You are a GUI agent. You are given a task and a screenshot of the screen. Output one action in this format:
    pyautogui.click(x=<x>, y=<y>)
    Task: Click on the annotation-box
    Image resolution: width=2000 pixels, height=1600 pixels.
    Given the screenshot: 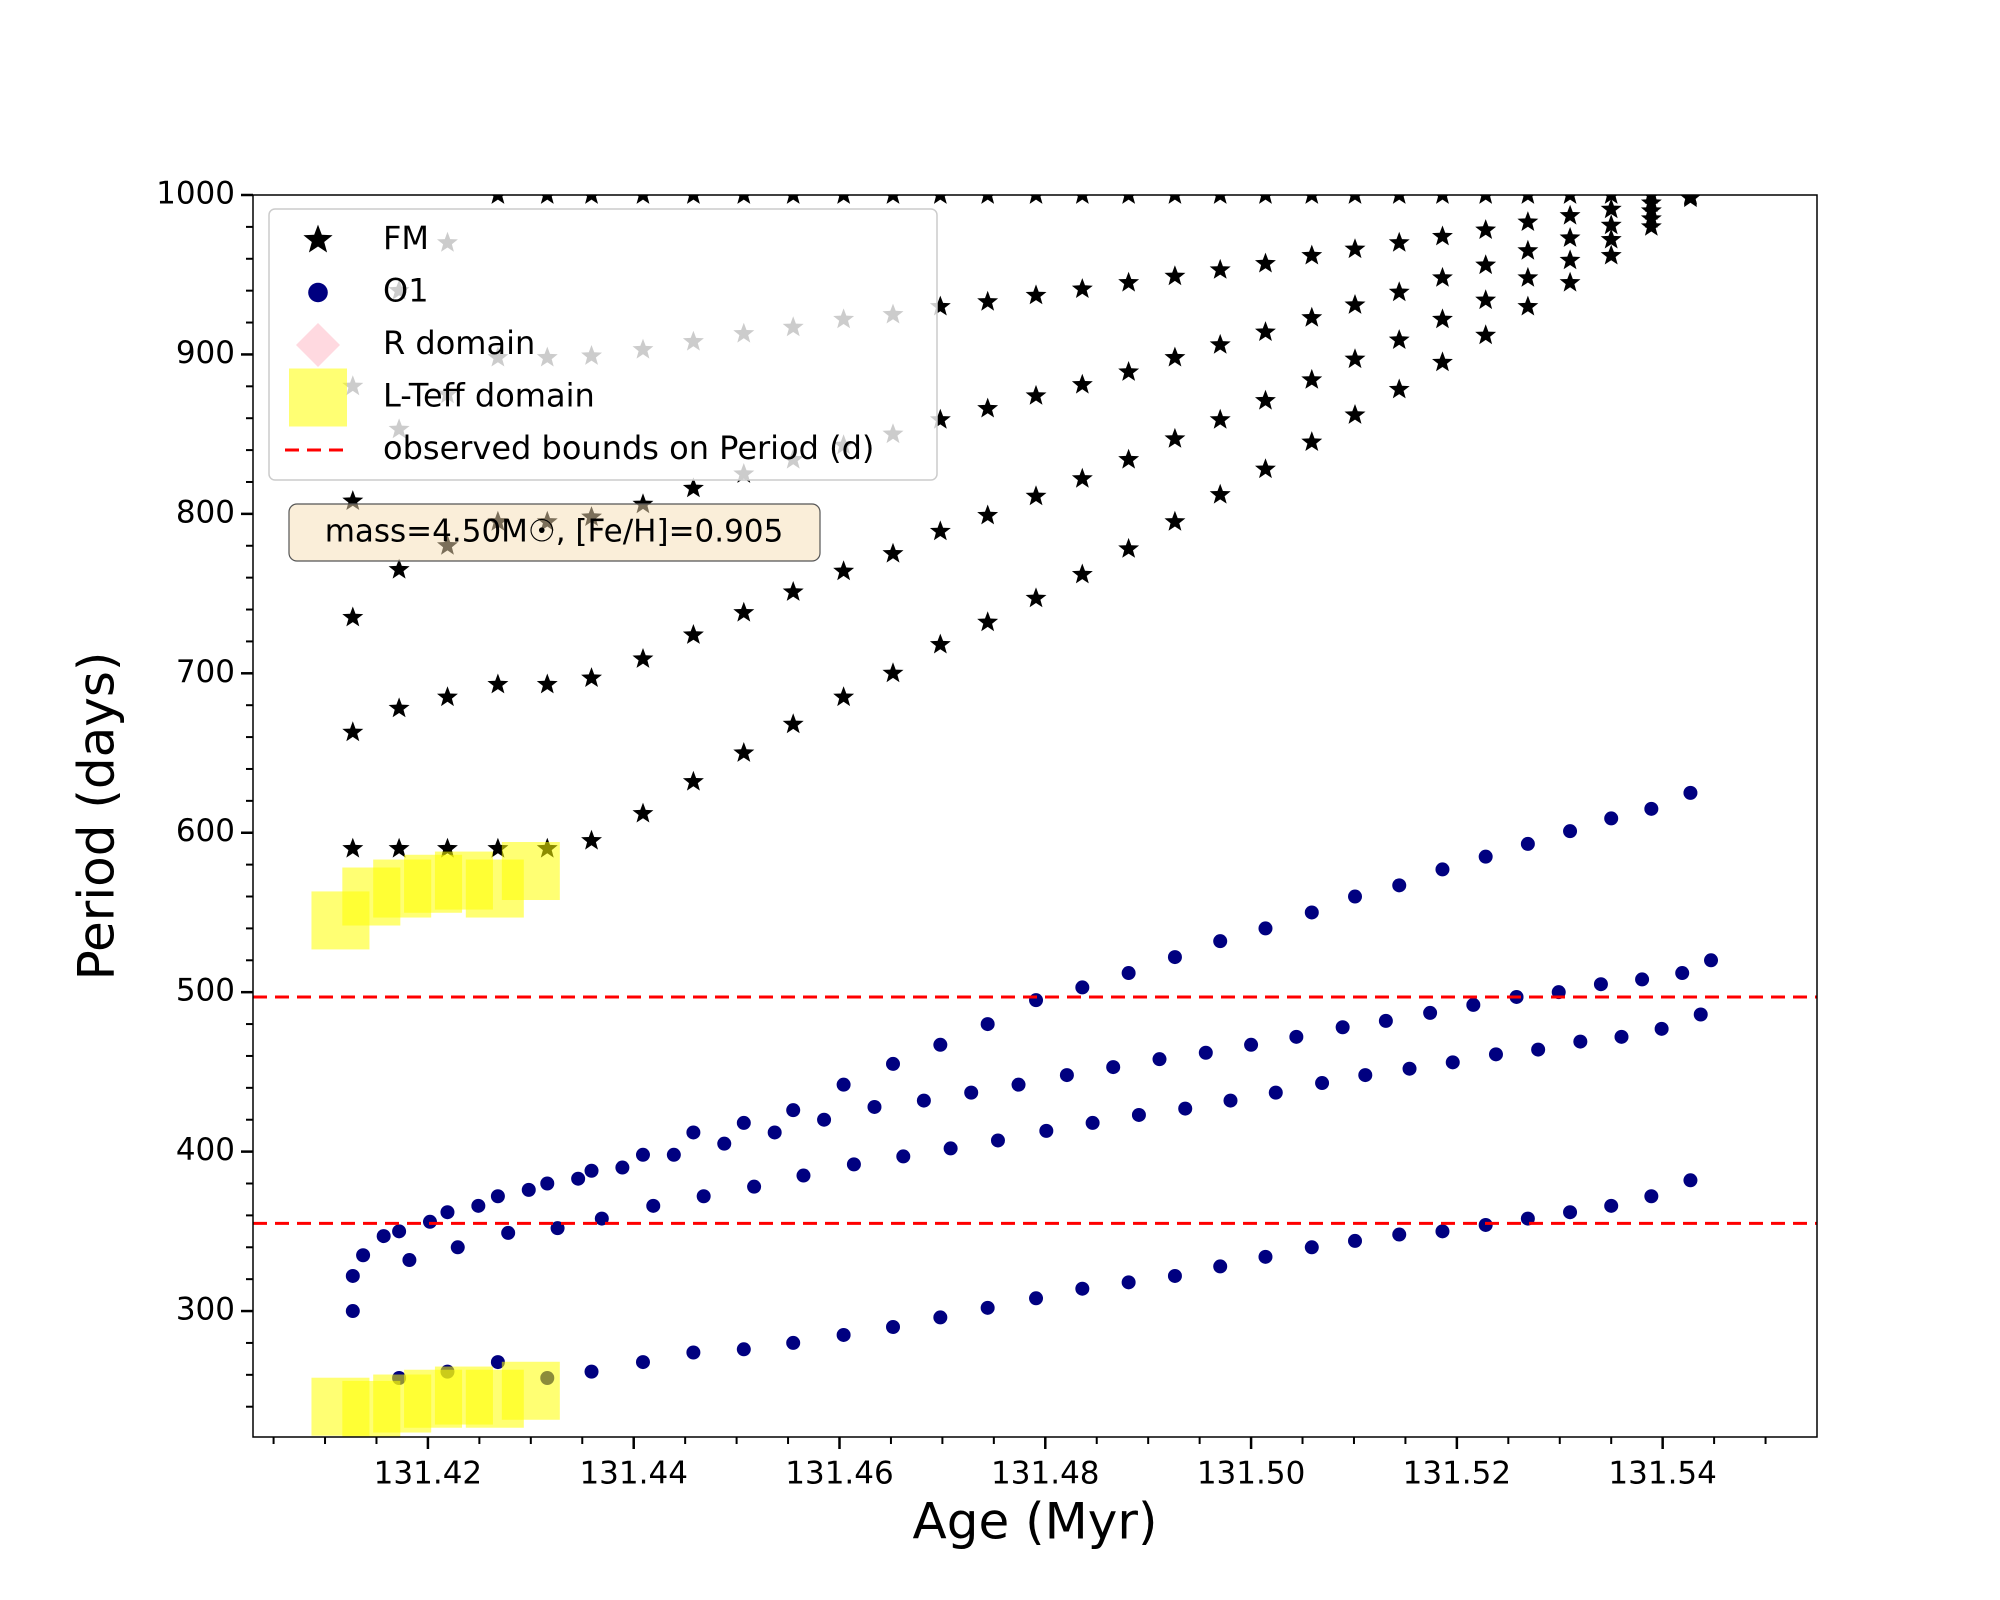 What is the action you would take?
    pyautogui.click(x=554, y=532)
    